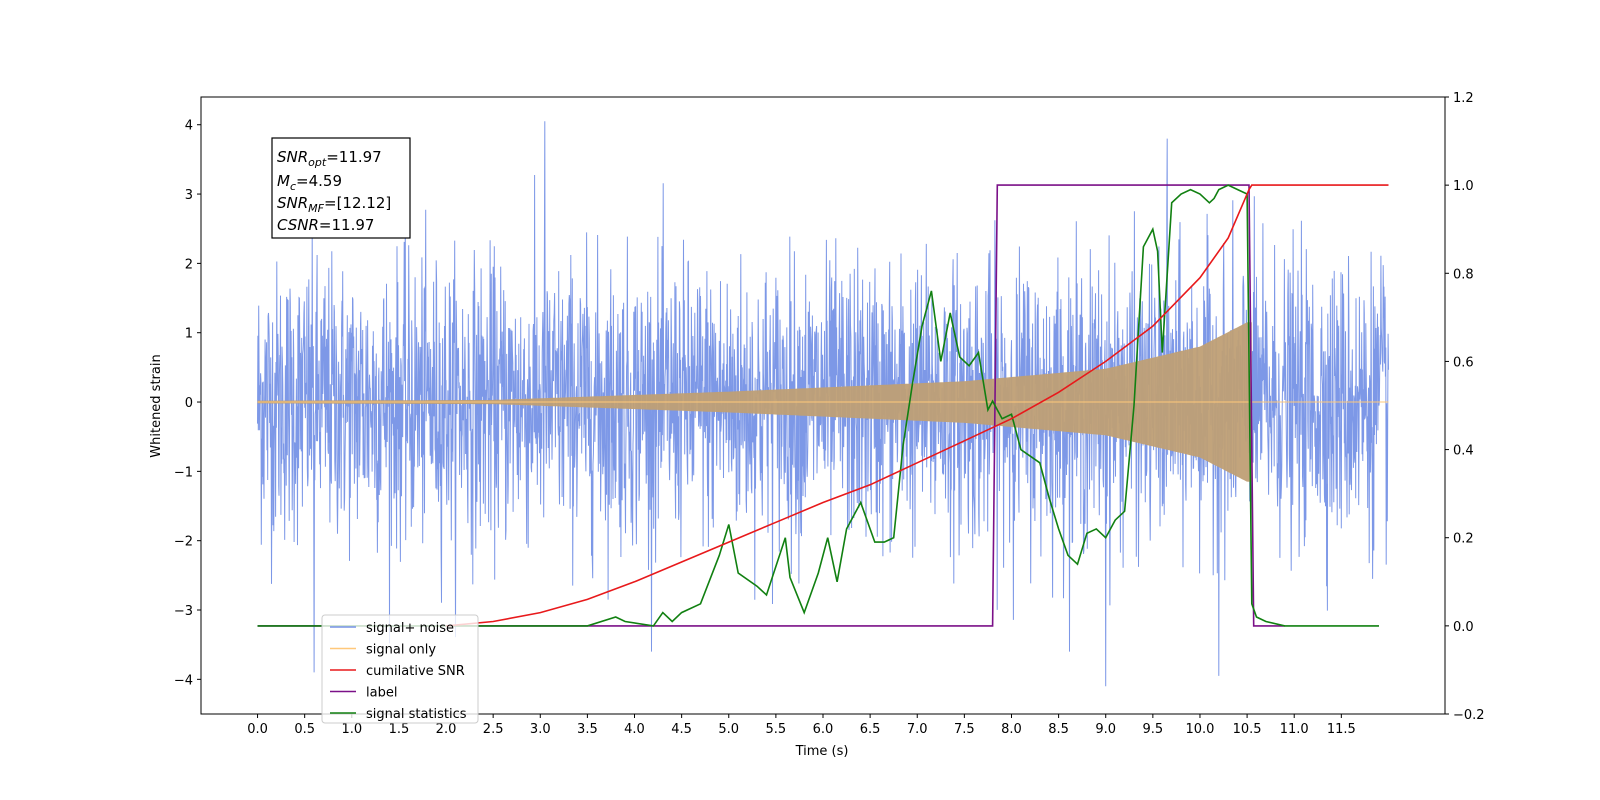  I want to click on annotation-frame, so click(341, 188).